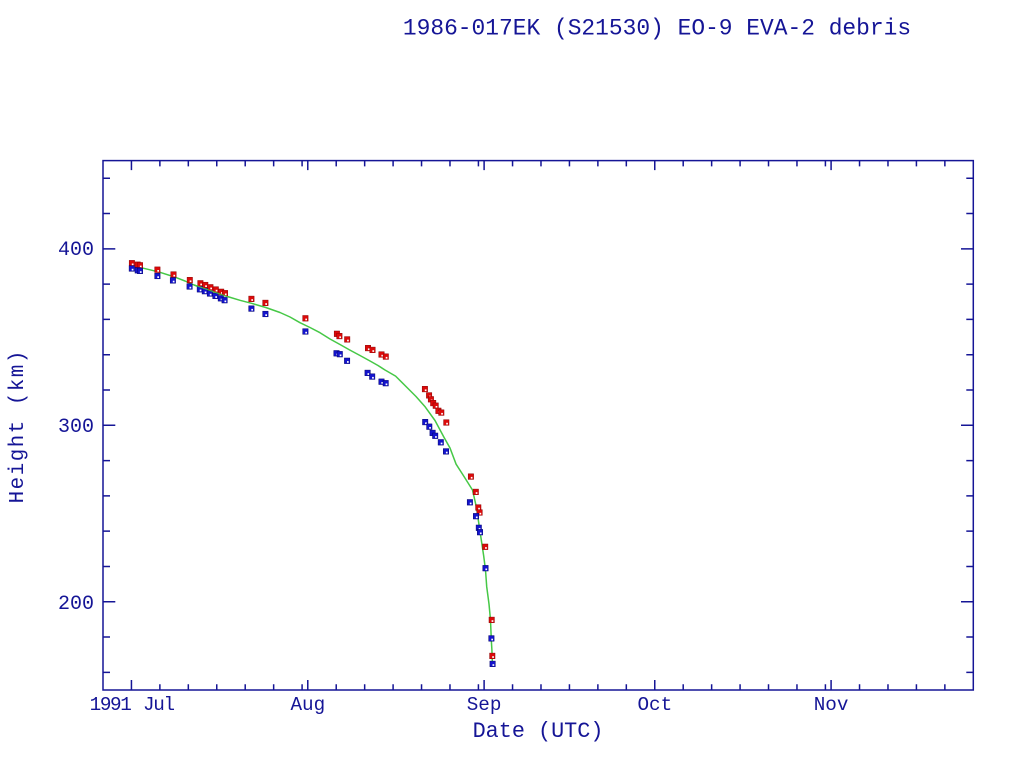  What do you see at coordinates (307, 705) in the screenshot?
I see `svg-text: Aug` at bounding box center [307, 705].